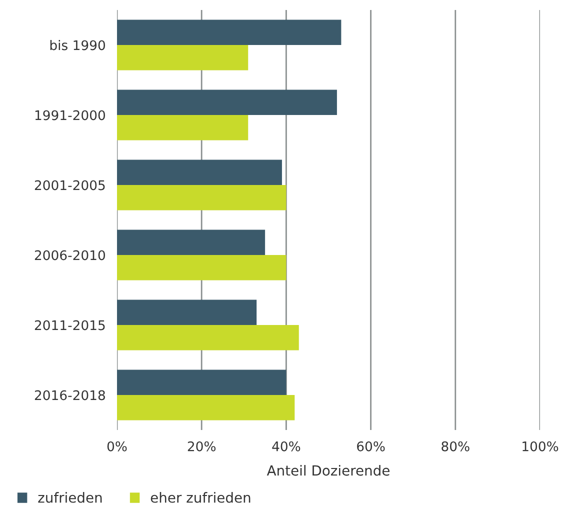 This screenshot has height=518, width=565. I want to click on x-tick-label: 60%, so click(371, 446).